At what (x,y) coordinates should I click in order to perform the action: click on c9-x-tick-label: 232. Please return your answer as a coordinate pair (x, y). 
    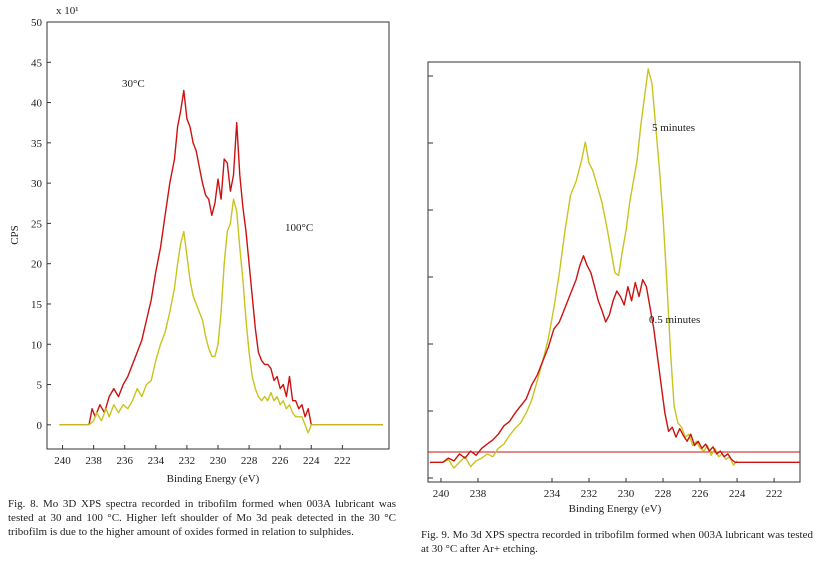
    Looking at the image, I should click on (589, 494).